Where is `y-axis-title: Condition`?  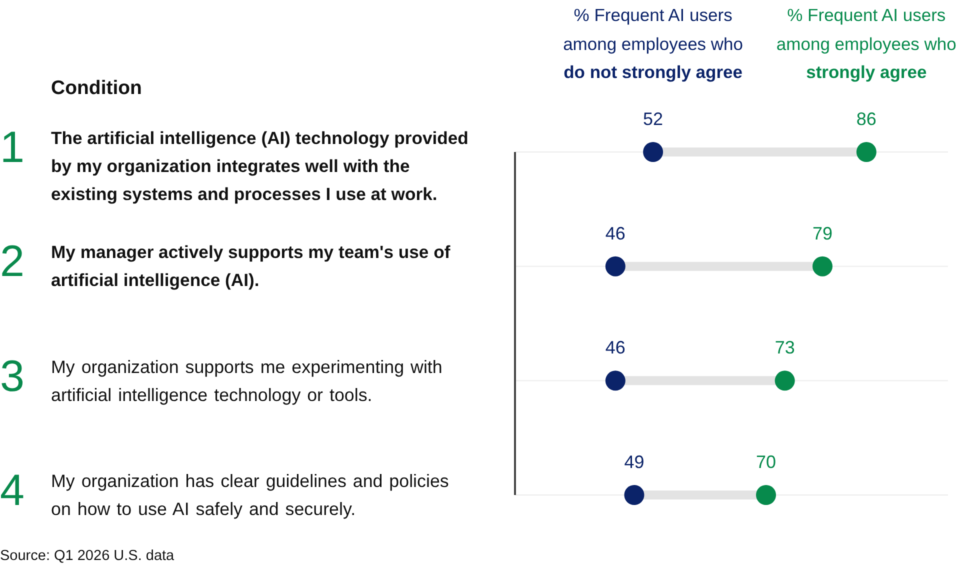
y-axis-title: Condition is located at coordinates (96, 88).